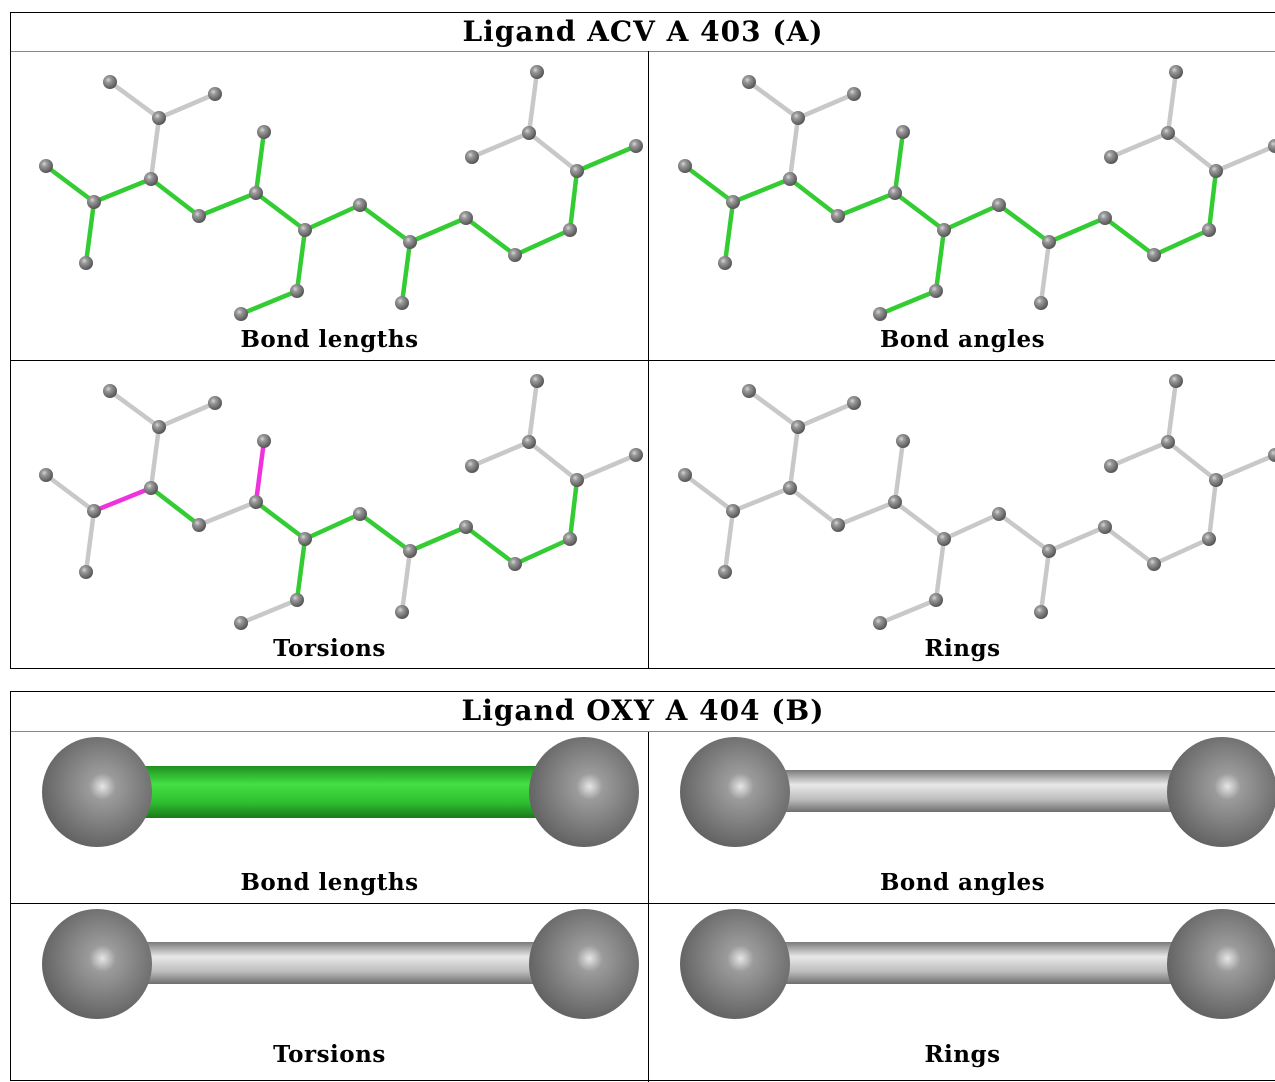 Image resolution: width=1275 pixels, height=1082 pixels. Describe the element at coordinates (643, 31) in the screenshot. I see `ligand-a-title: Ligand ACV A 403 (A)` at that location.